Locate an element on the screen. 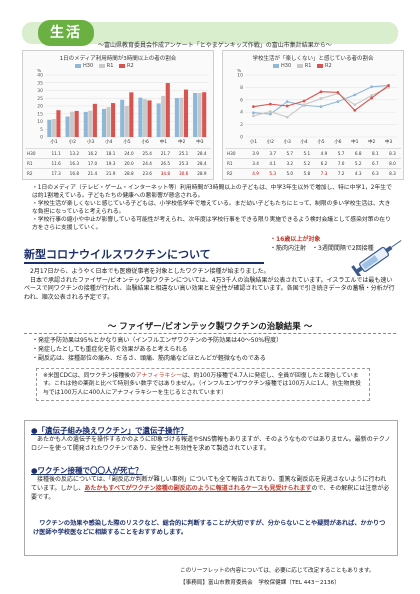  table-cell: 17.0 is located at coordinates (92, 163).